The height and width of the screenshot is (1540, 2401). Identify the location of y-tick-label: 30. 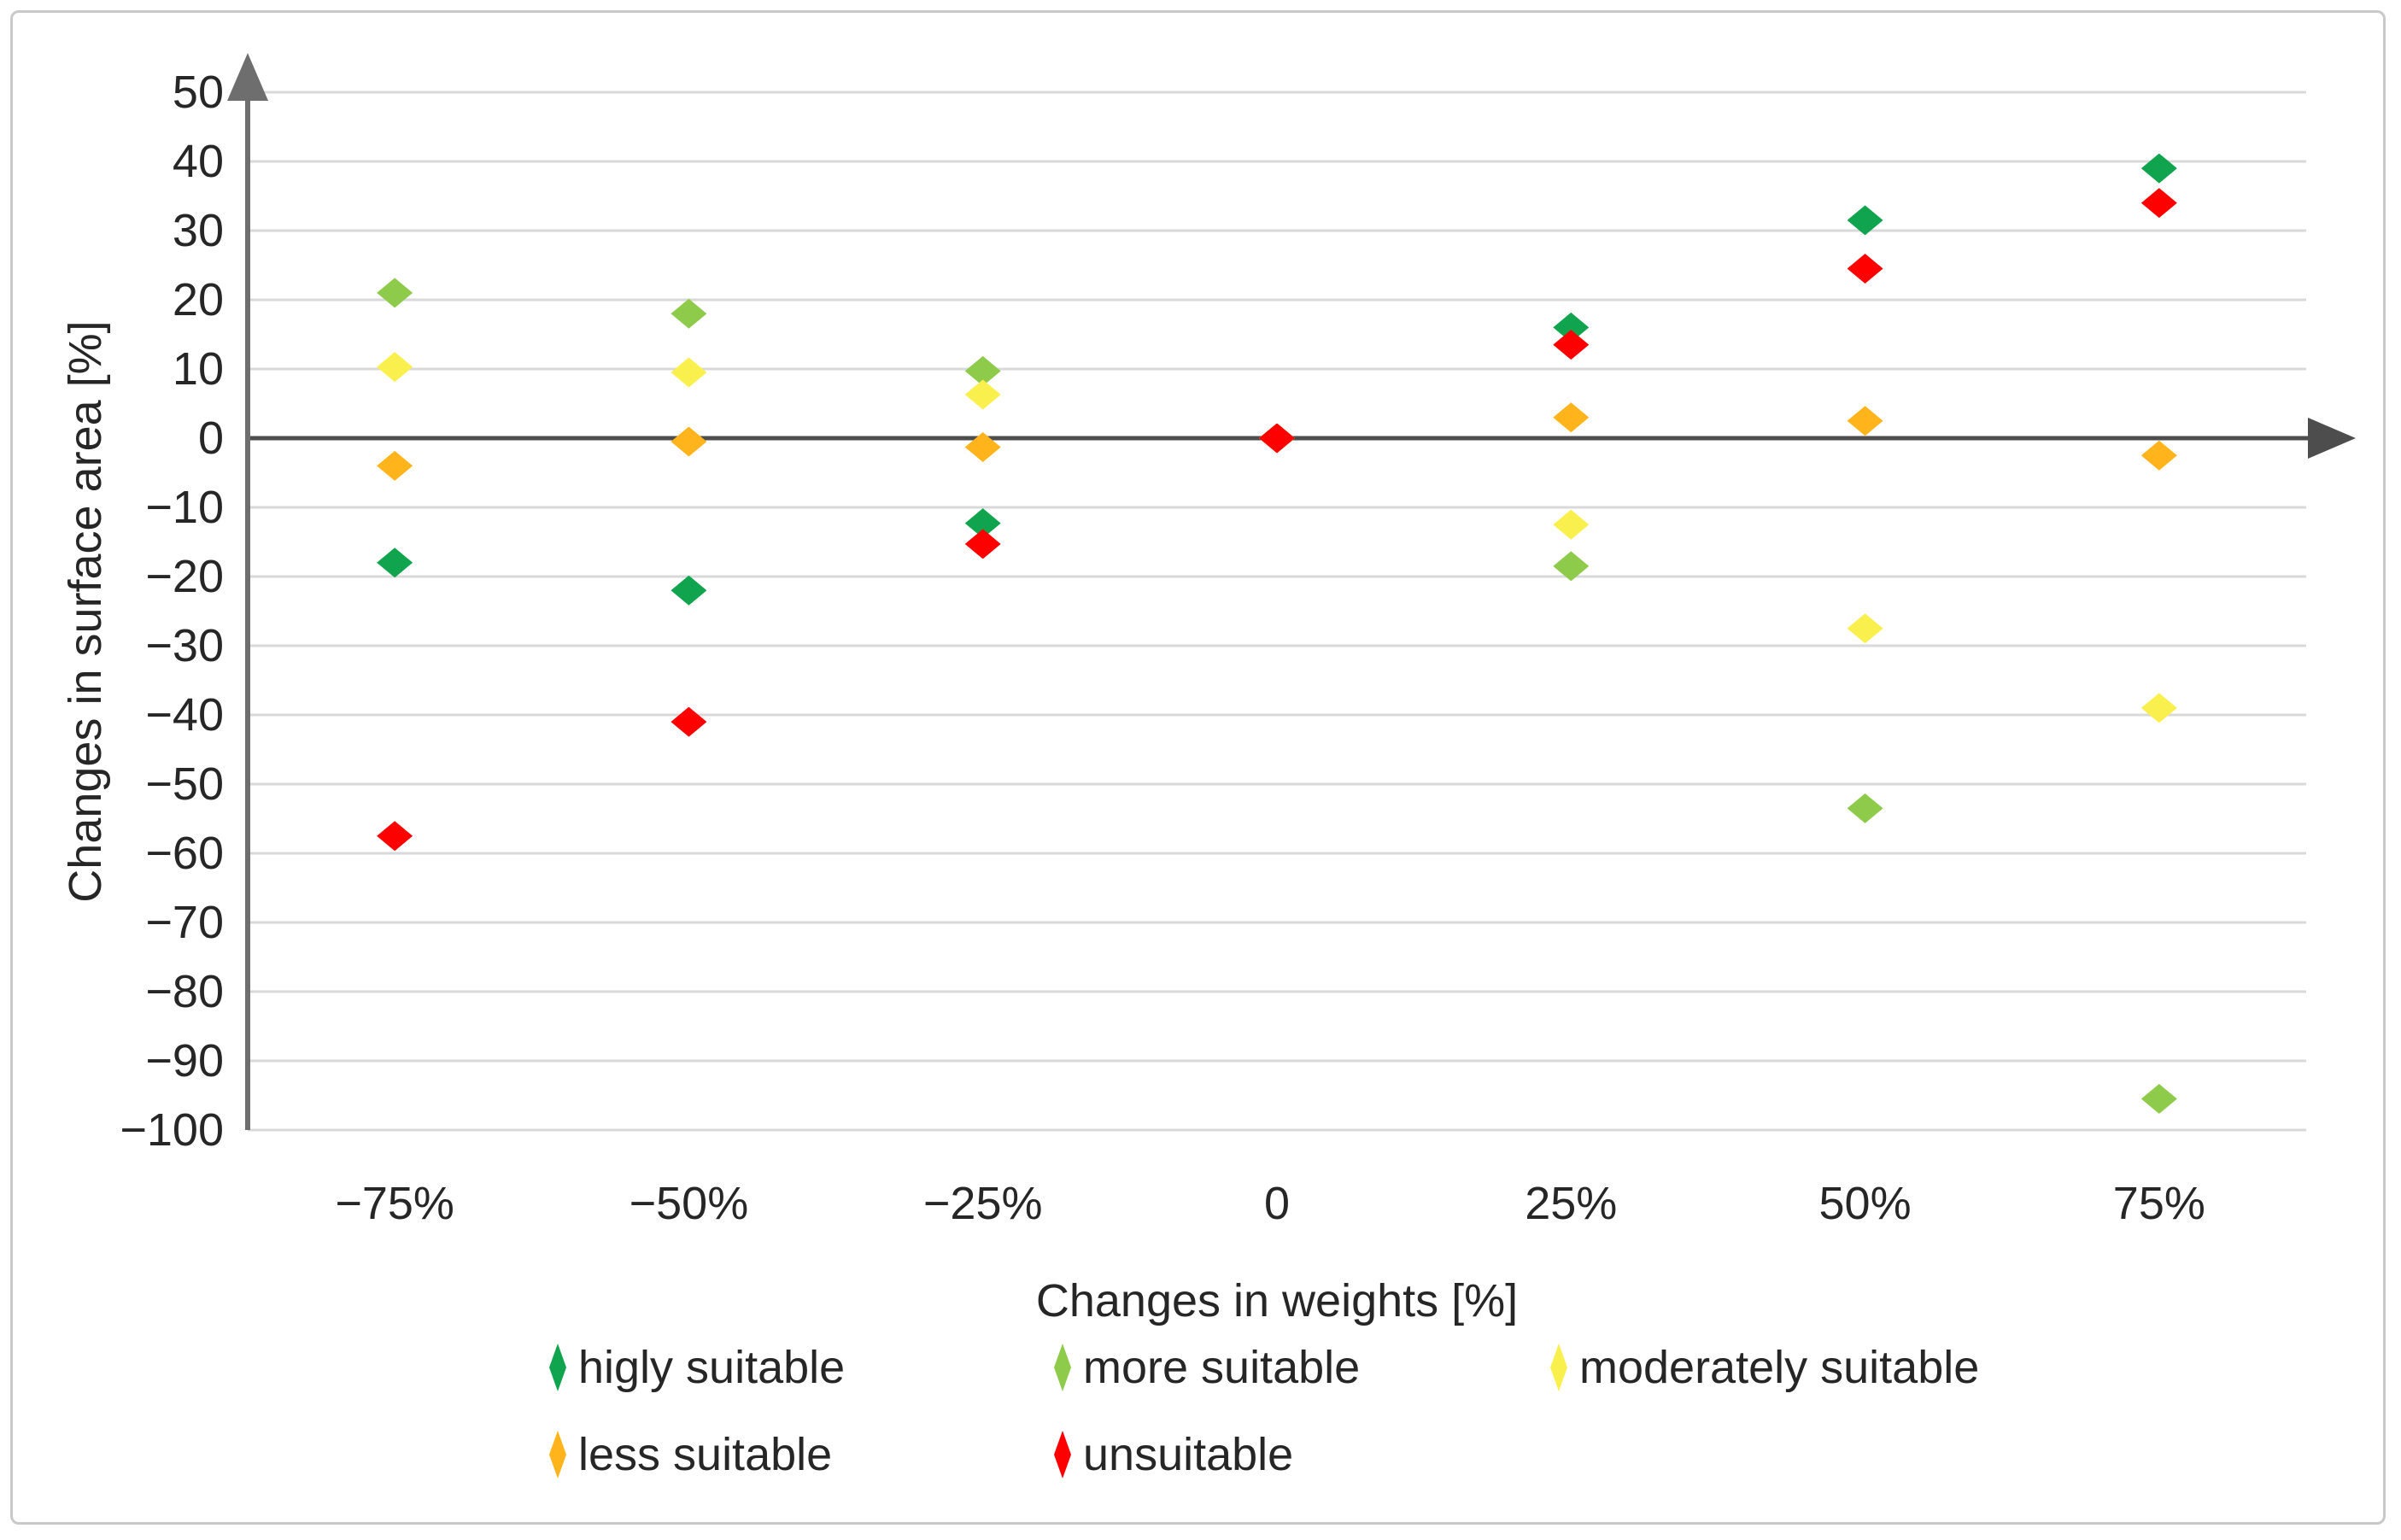
(198, 230).